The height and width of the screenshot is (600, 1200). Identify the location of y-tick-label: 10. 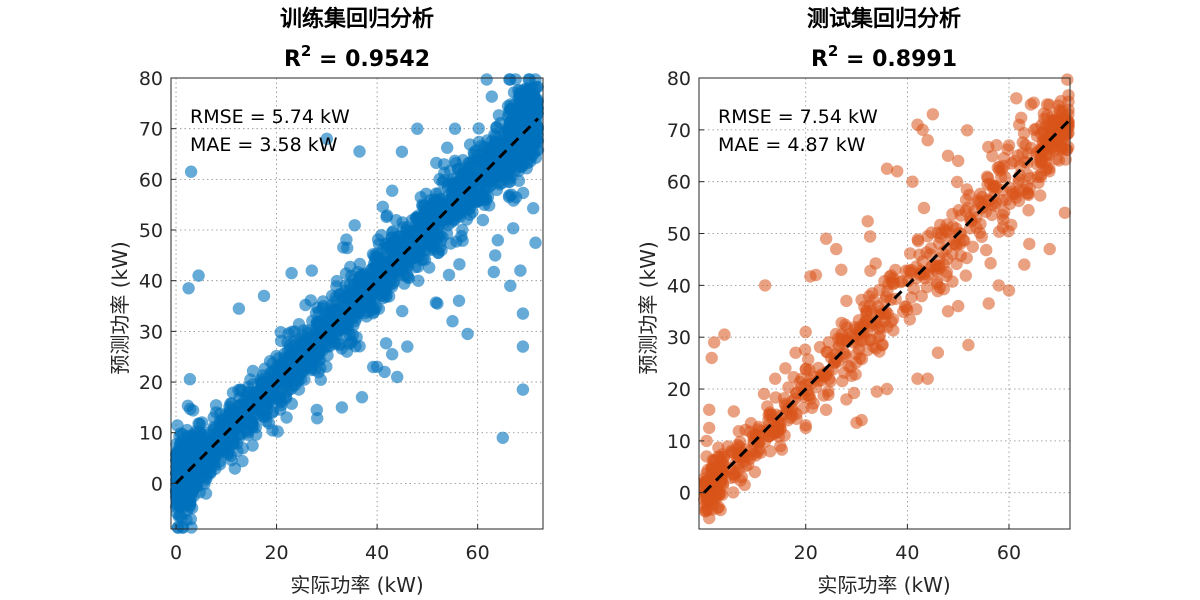
(151, 434).